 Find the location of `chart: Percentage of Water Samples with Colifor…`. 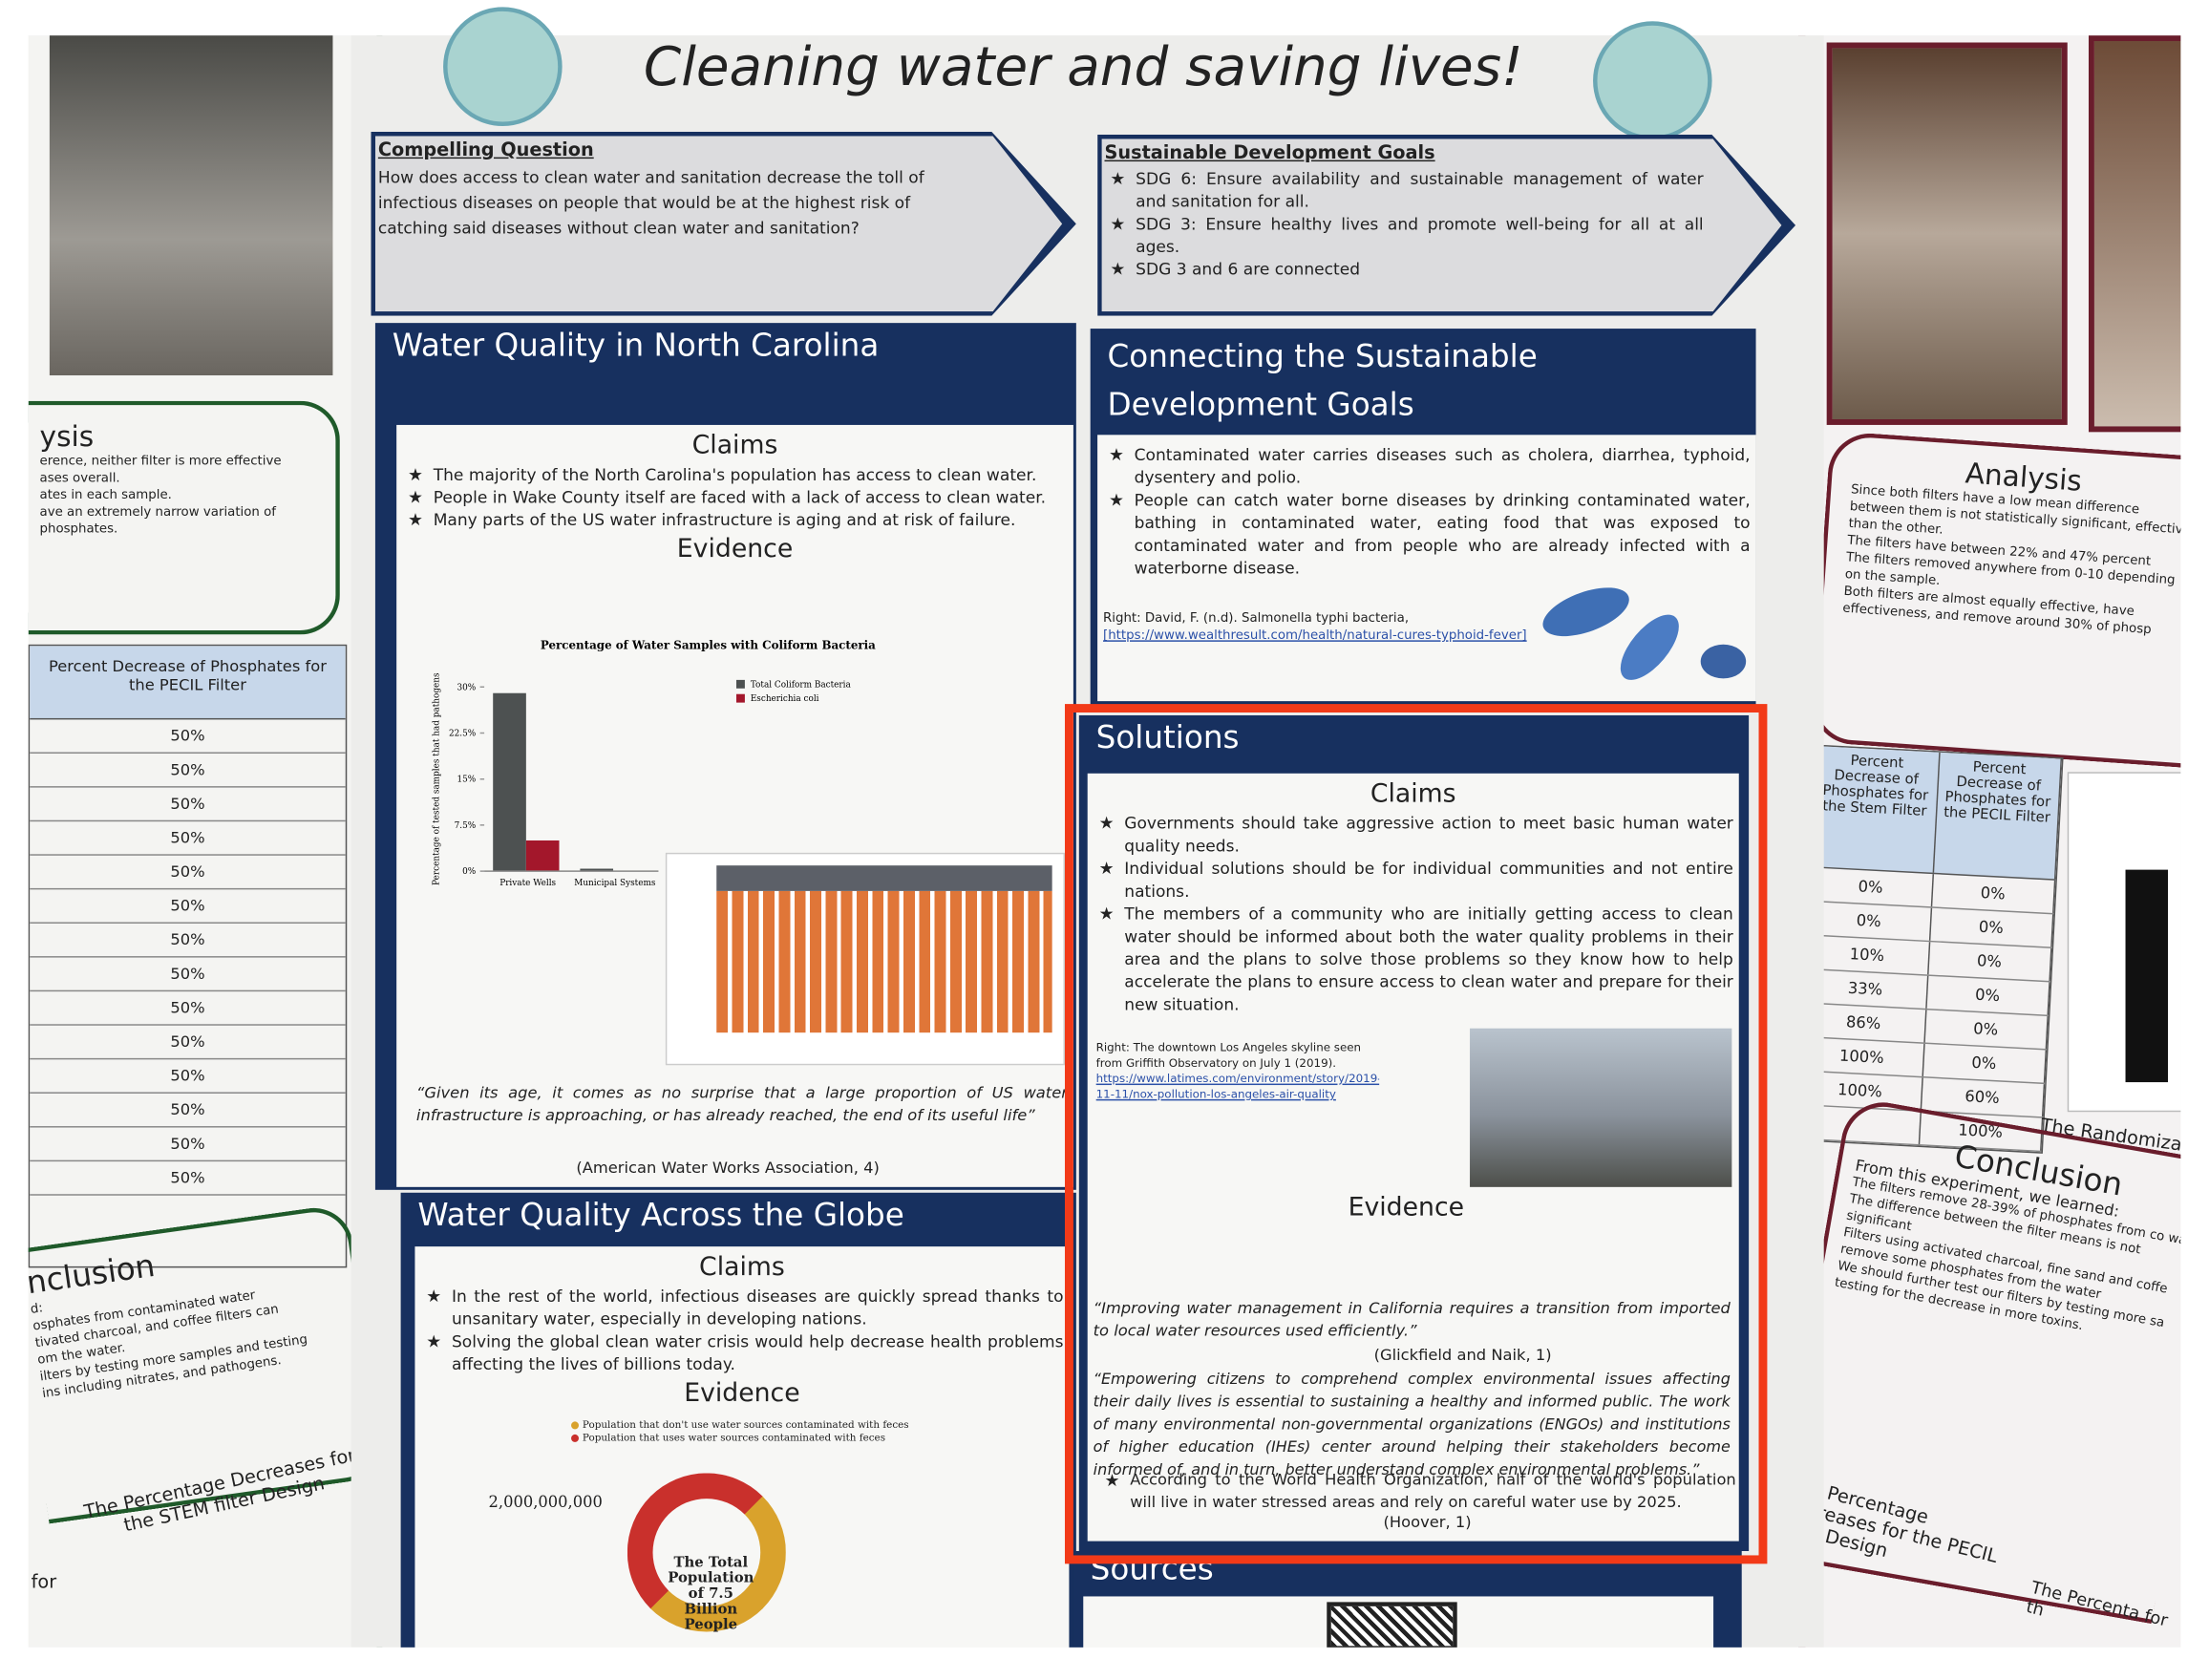

chart: Percentage of Water Samples with Colifor… is located at coordinates (655, 763).